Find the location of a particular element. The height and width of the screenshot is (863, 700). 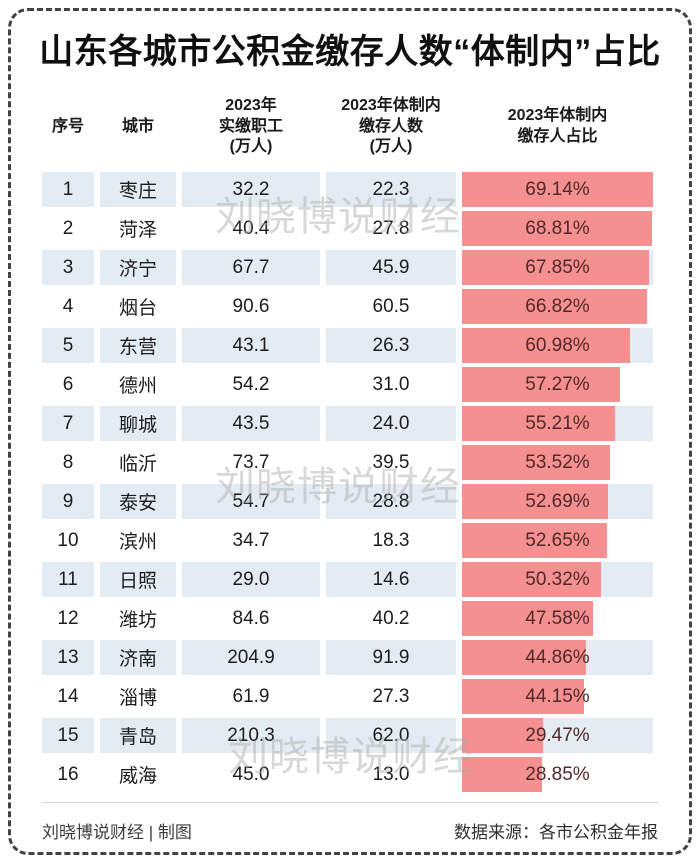

employees-cell: 67.7 is located at coordinates (251, 267).